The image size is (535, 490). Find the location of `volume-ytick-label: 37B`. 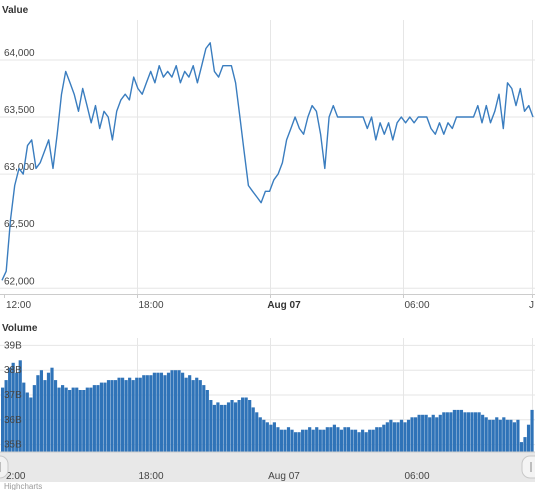

volume-ytick-label: 37B is located at coordinates (13, 395).